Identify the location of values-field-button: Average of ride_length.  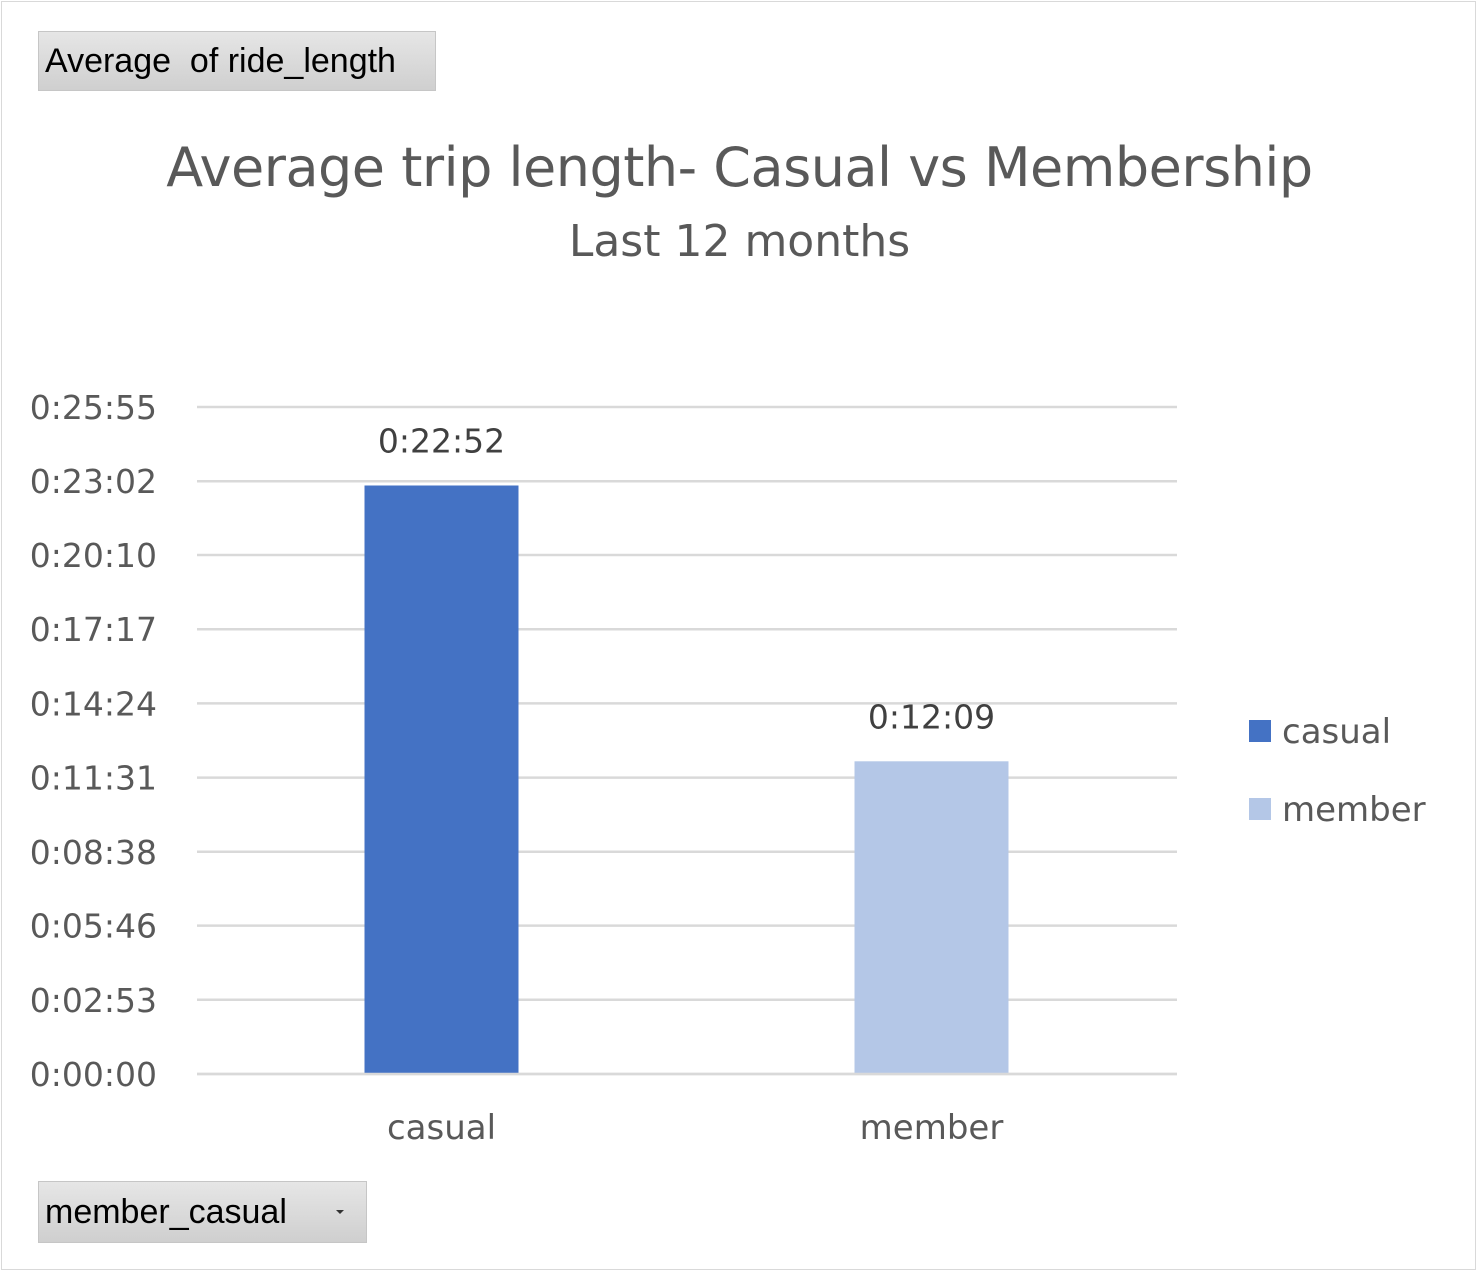
(237, 61).